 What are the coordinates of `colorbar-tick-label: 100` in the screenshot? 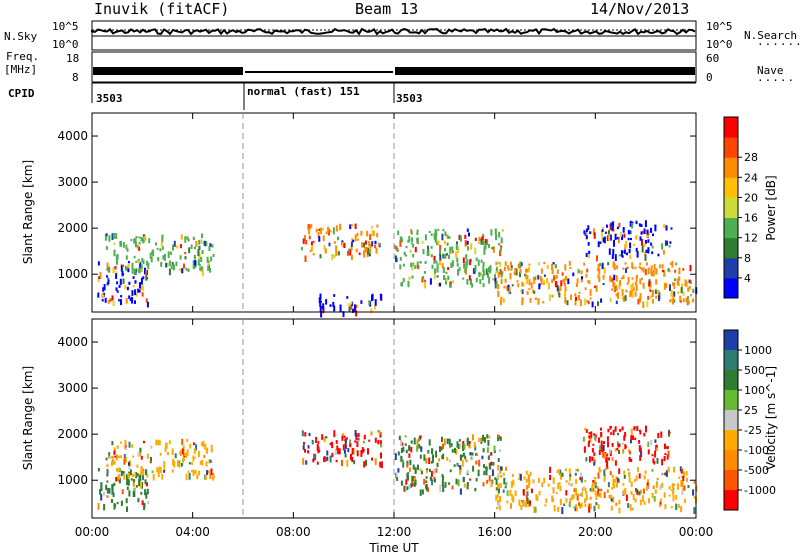 It's located at (754, 390).